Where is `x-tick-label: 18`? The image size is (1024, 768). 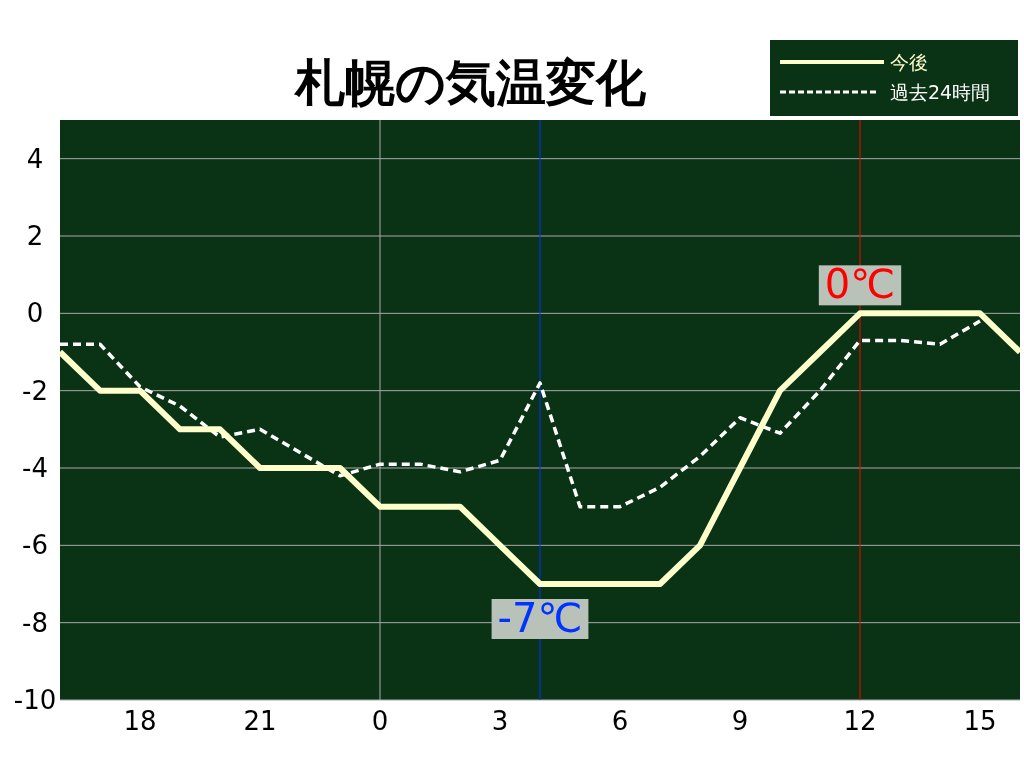 x-tick-label: 18 is located at coordinates (140, 721).